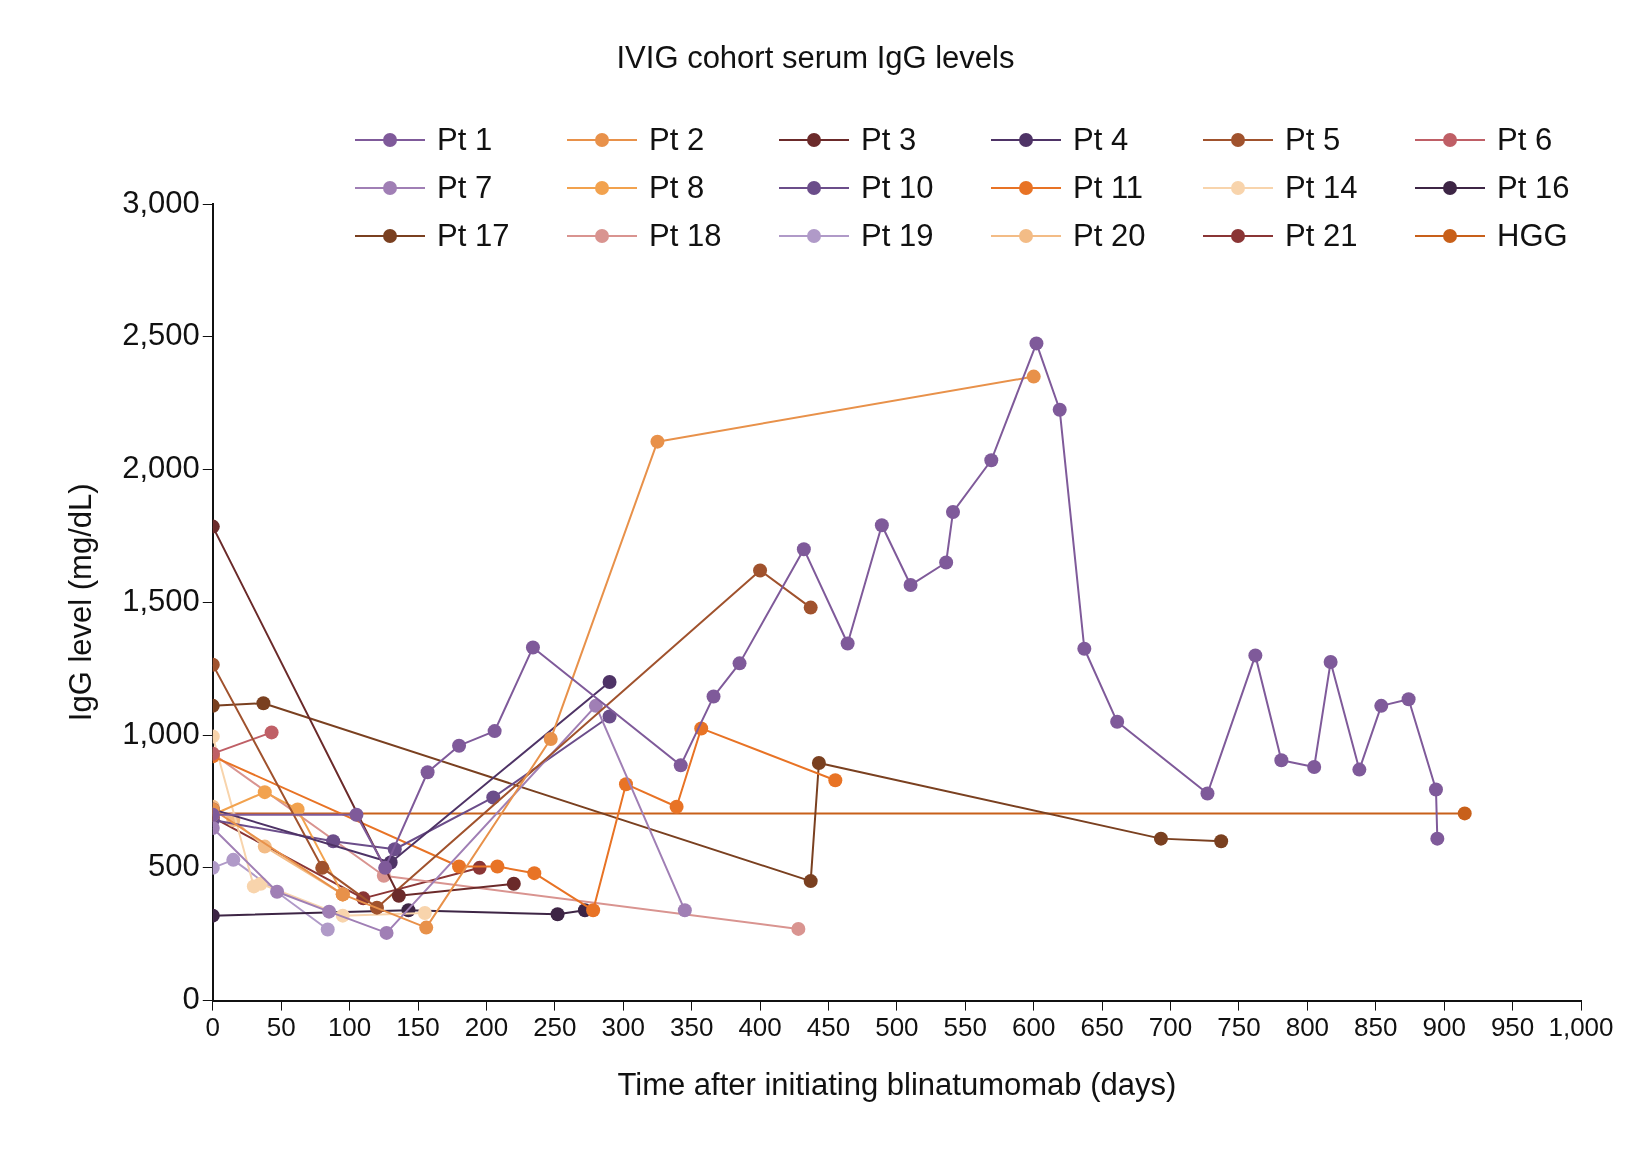 This screenshot has width=1631, height=1159. Describe the element at coordinates (1109, 236) in the screenshot. I see `legend-label: Pt 20` at that location.